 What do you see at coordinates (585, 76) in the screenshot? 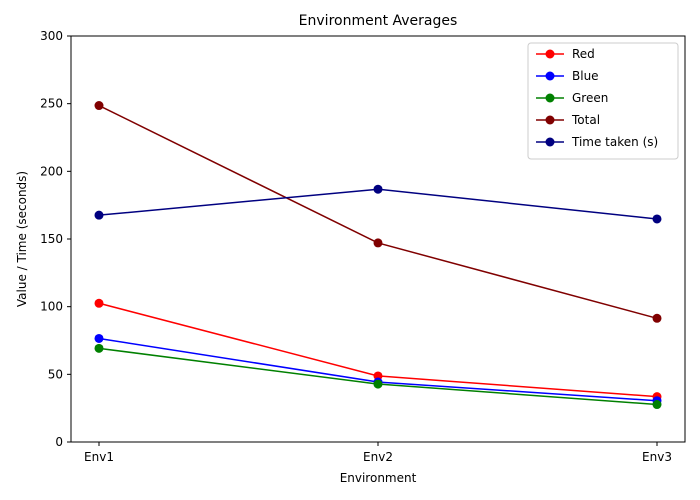
I see `legend-label: Blue` at bounding box center [585, 76].